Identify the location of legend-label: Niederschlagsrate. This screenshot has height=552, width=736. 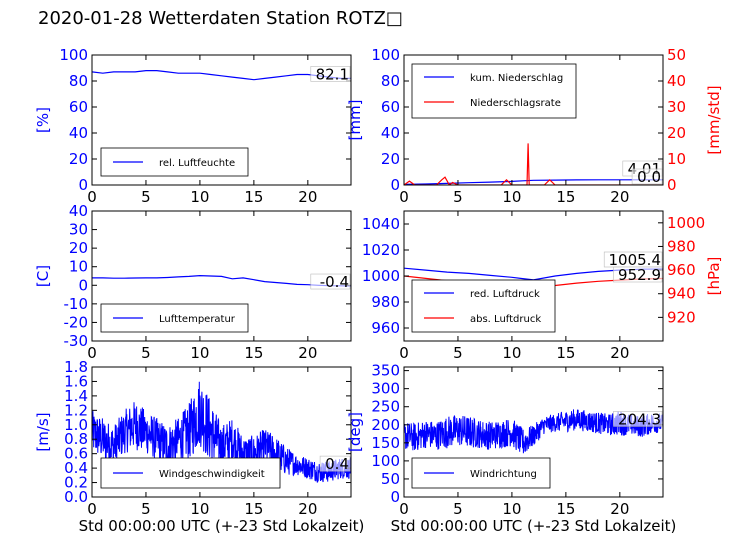
(515, 103).